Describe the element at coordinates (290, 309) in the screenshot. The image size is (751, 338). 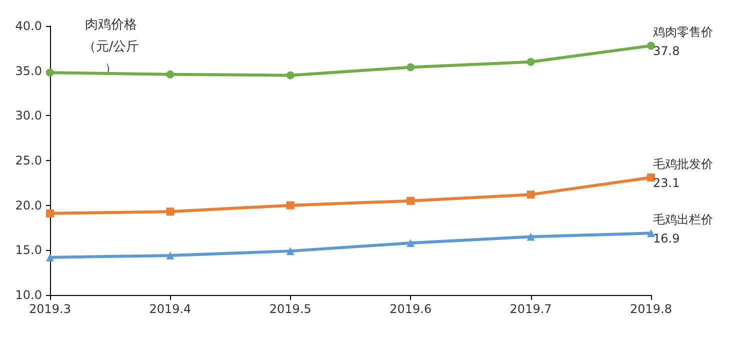
I see `x-tick-label: 2019.5` at that location.